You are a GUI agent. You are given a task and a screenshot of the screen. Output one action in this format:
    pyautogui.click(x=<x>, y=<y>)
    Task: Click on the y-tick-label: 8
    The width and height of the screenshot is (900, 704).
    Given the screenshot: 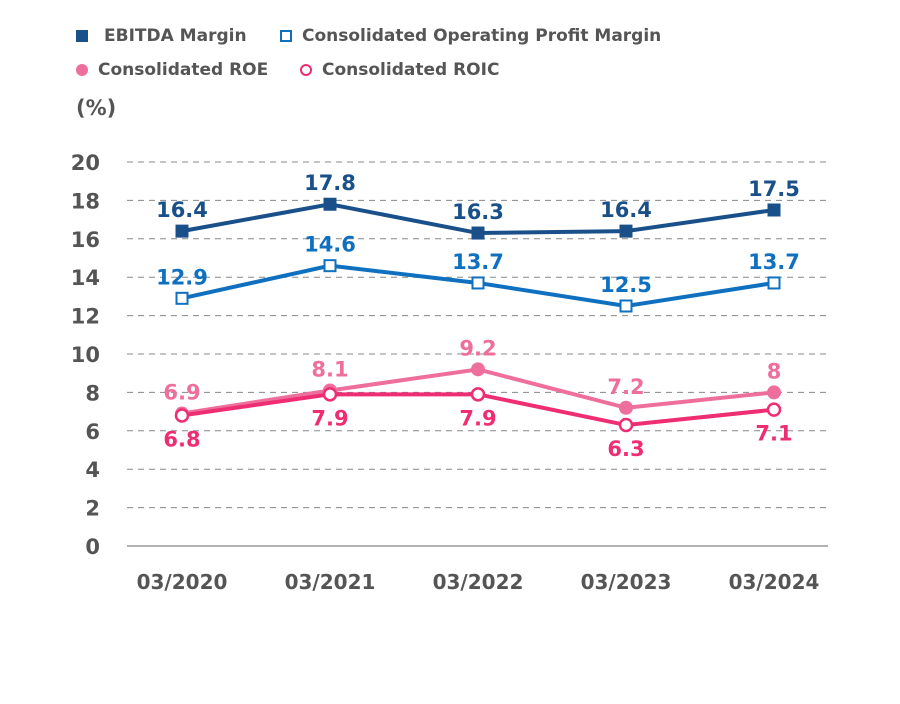 What is the action you would take?
    pyautogui.click(x=92, y=393)
    